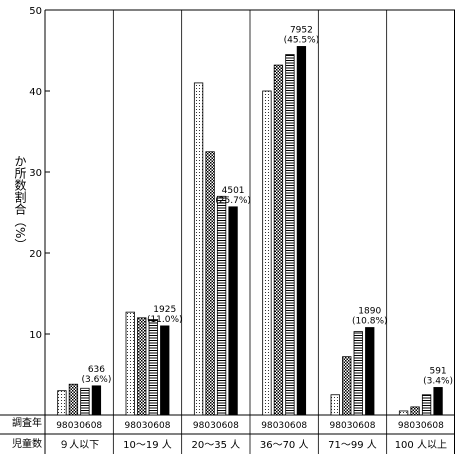 The width and height of the screenshot is (455, 454). I want to click on category-label: 71～99 人, so click(352, 445).